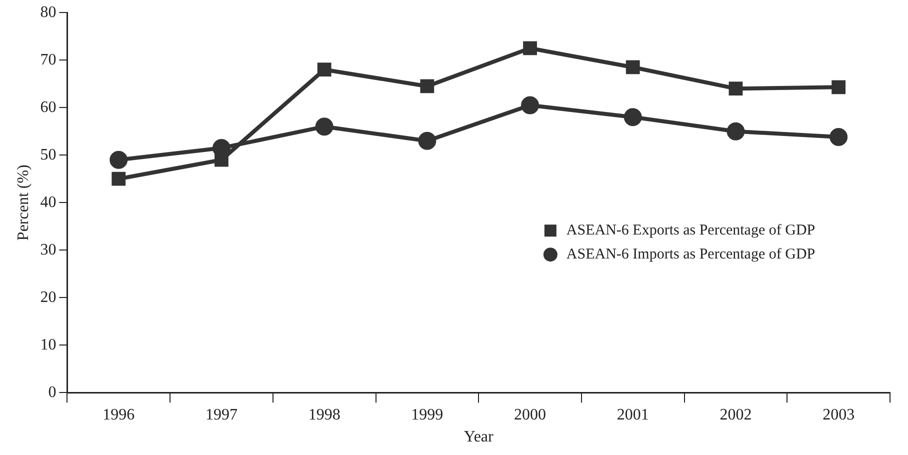 This screenshot has width=908, height=455. What do you see at coordinates (48, 297) in the screenshot?
I see `y-tick-label: 20` at bounding box center [48, 297].